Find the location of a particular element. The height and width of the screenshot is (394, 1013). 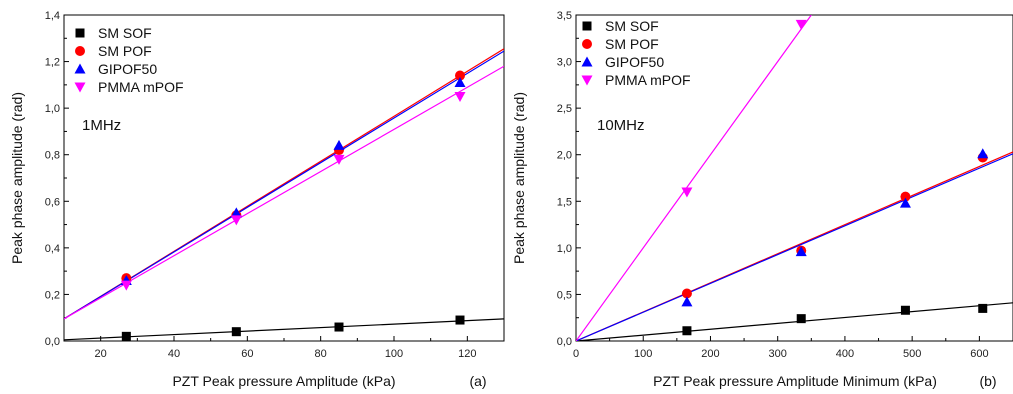

y-tick-label: 0,8 is located at coordinates (52, 156).